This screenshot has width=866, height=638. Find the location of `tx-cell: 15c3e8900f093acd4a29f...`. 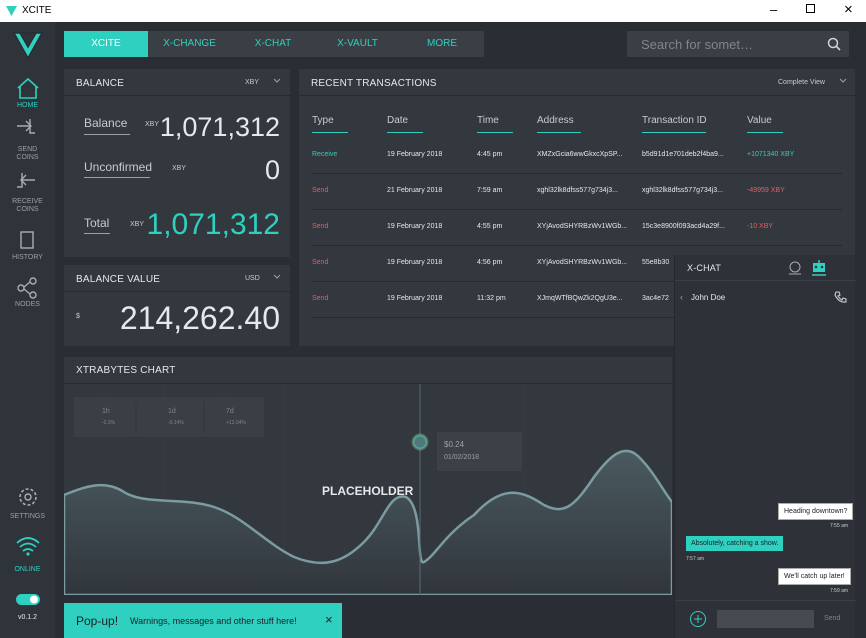

tx-cell: 15c3e8900f093acd4a29f... is located at coordinates (683, 226).